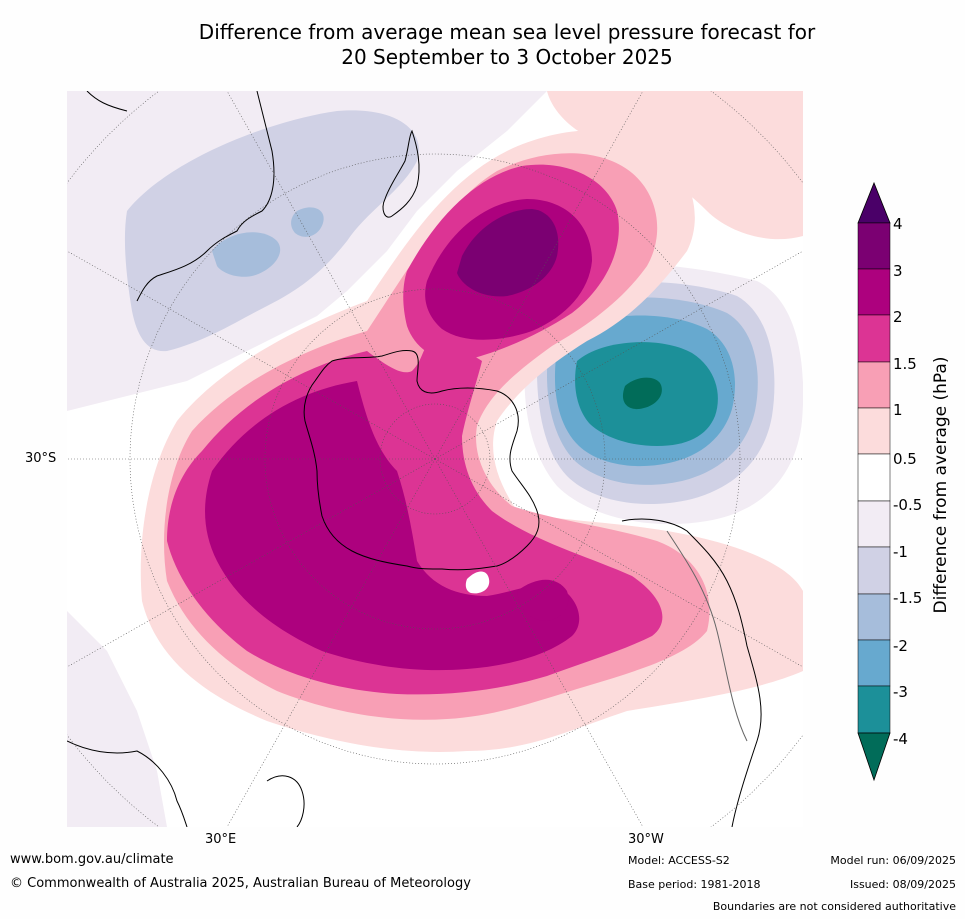 The width and height of the screenshot is (965, 919). I want to click on coastline-madagascar, so click(285, 801).